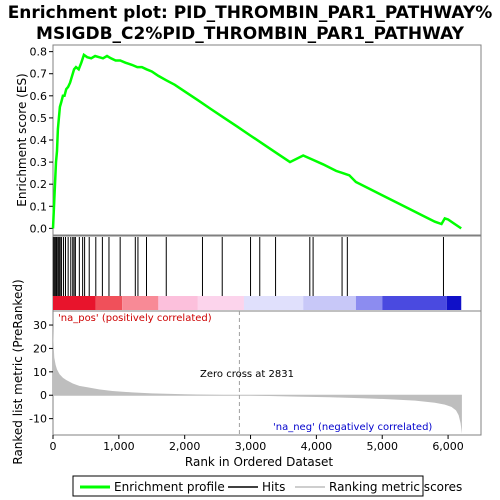 The height and width of the screenshot is (500, 500). Describe the element at coordinates (53, 446) in the screenshot. I see `x-tick-label: 0` at that location.